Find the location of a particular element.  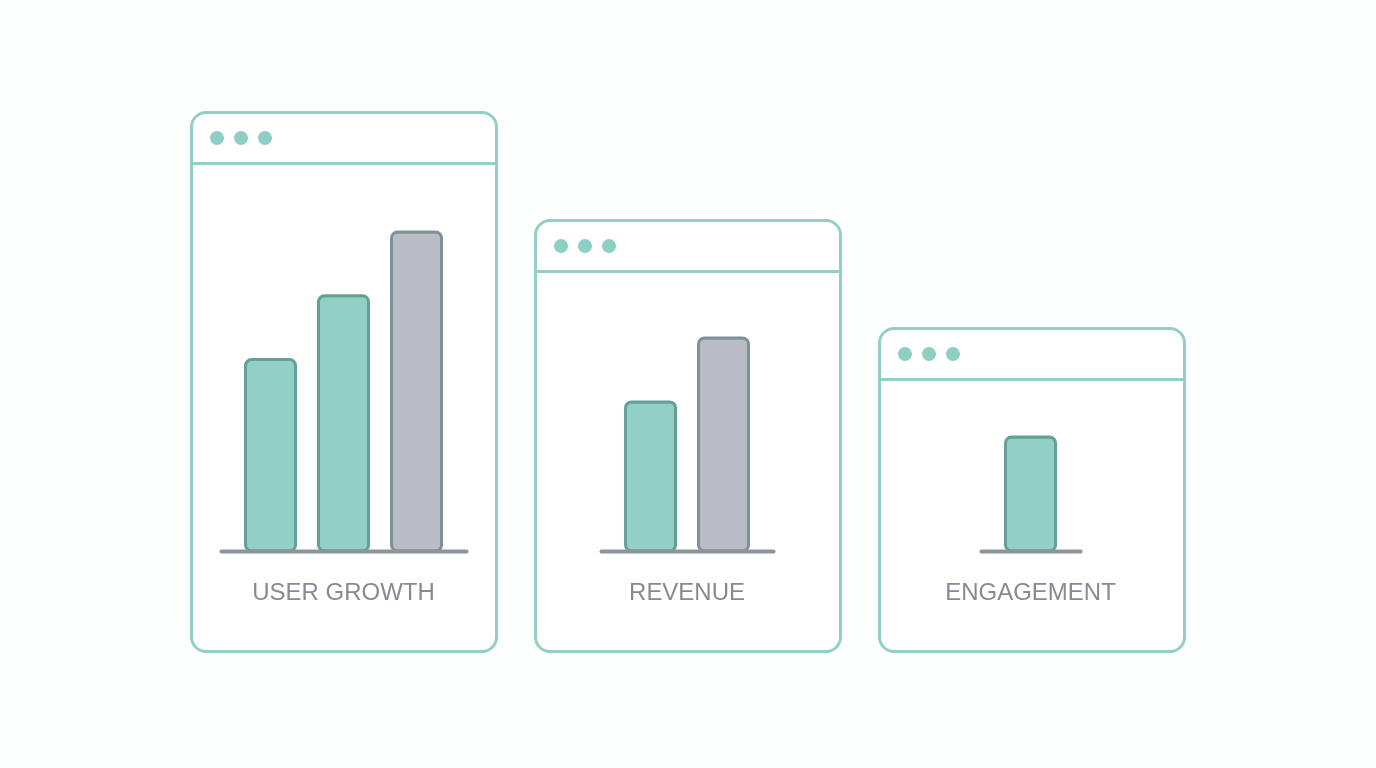

text: ENGAGEMENT is located at coordinates (1031, 592).